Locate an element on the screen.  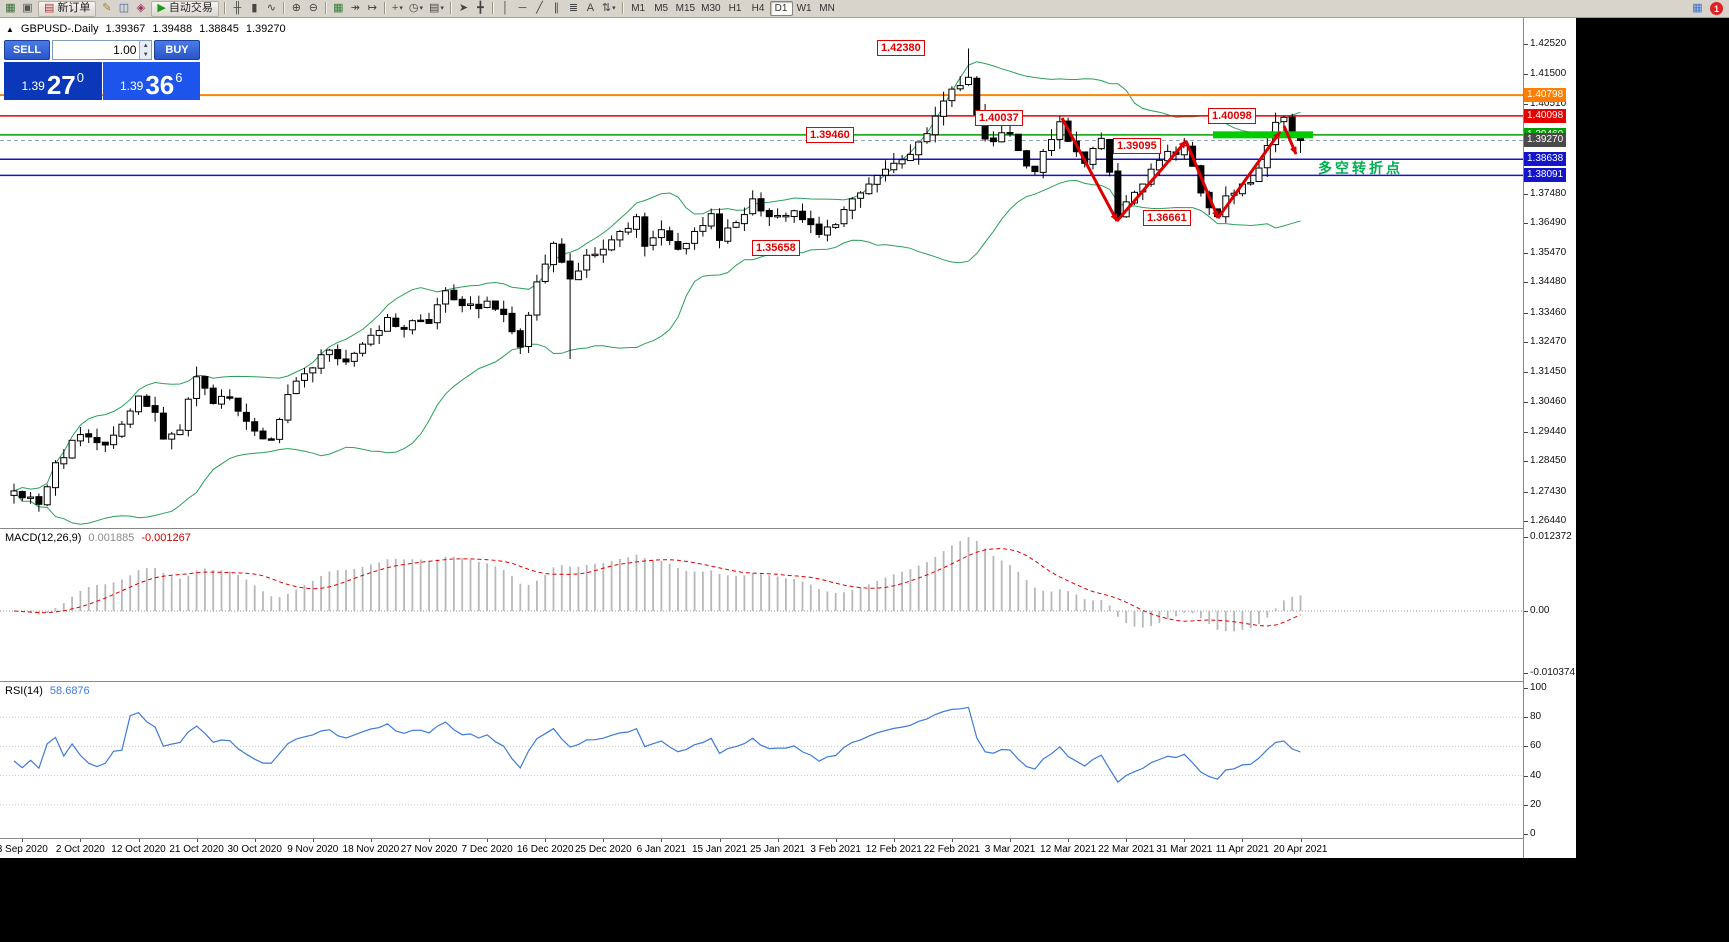
ask-price-box: 1.39 36 6 is located at coordinates (151, 81).